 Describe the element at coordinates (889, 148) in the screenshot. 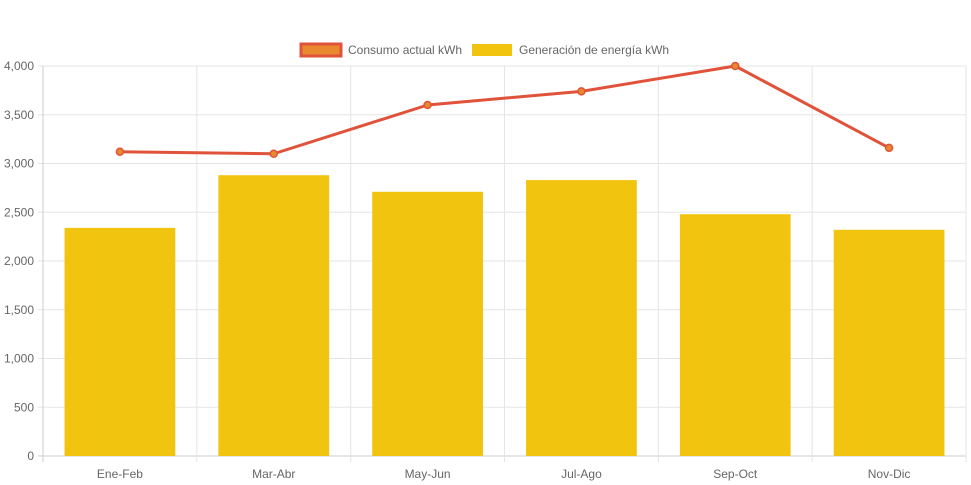

I see `line-point-nov-dic` at that location.